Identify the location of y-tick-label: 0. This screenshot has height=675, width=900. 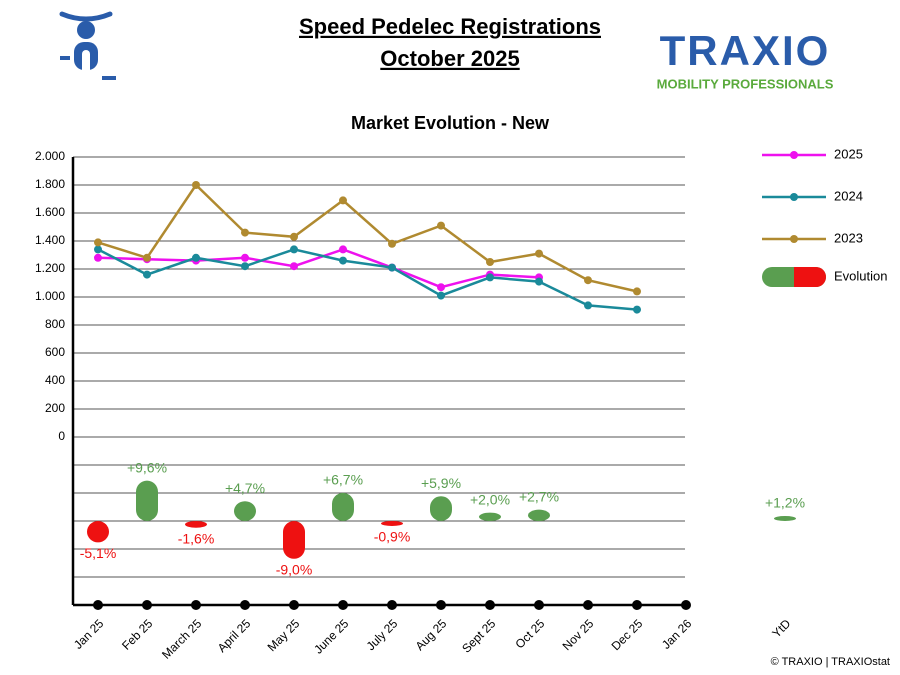
(61, 436).